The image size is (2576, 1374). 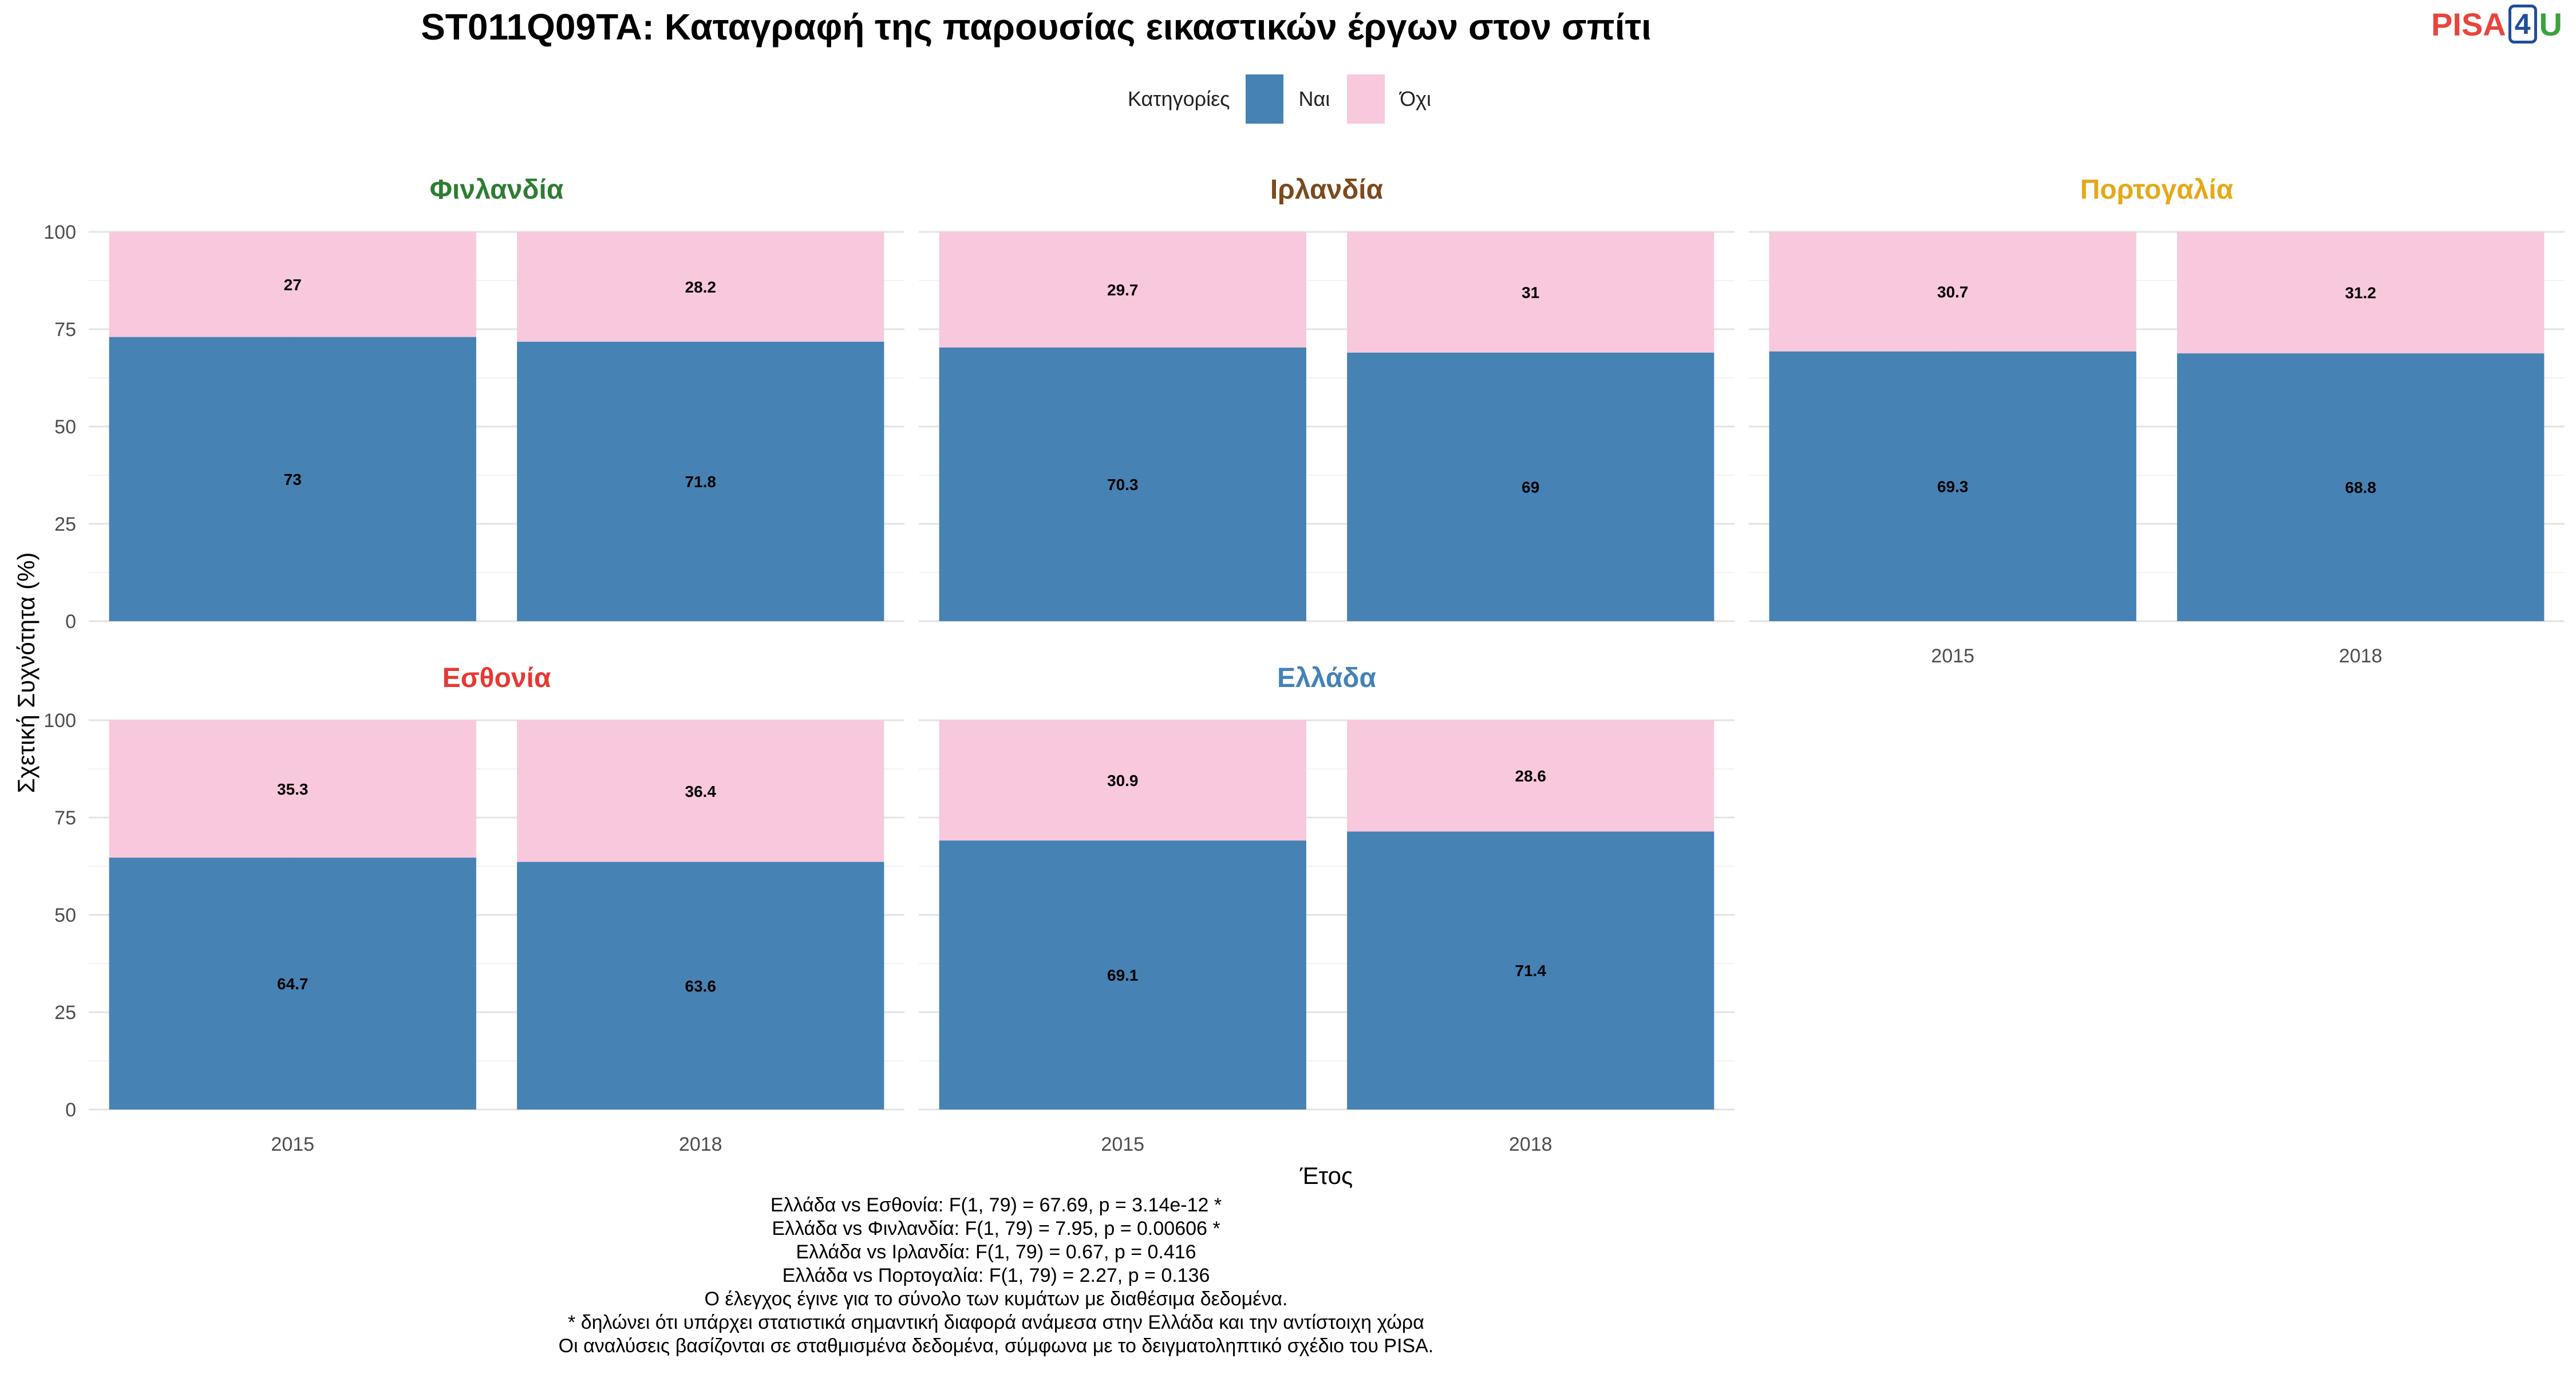 I want to click on pisa4u-logo: PISA 4 U, so click(x=2496, y=24).